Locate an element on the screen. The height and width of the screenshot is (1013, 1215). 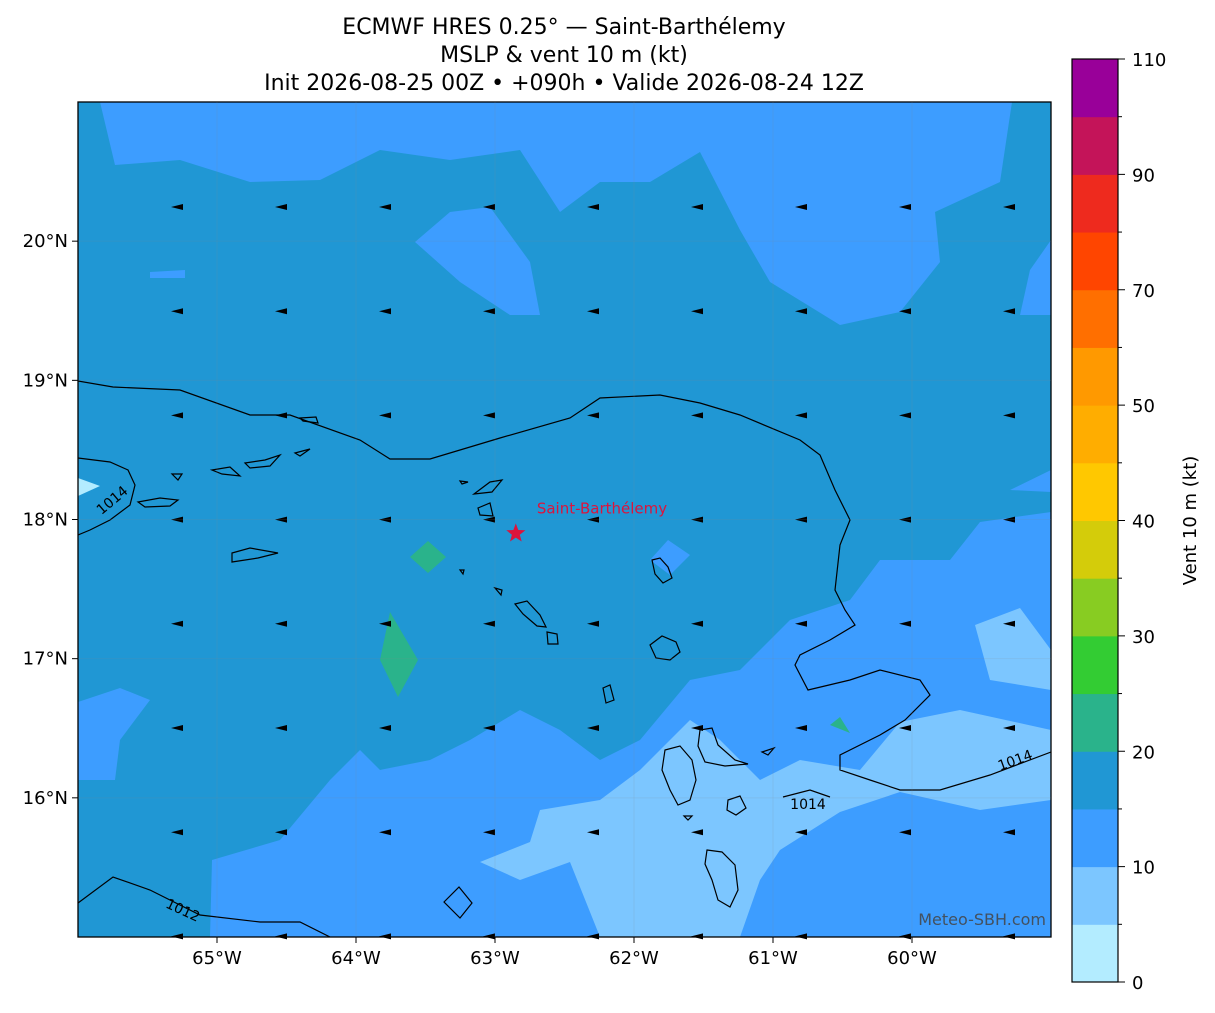
y-tick-label: 18°N is located at coordinates (45, 520).